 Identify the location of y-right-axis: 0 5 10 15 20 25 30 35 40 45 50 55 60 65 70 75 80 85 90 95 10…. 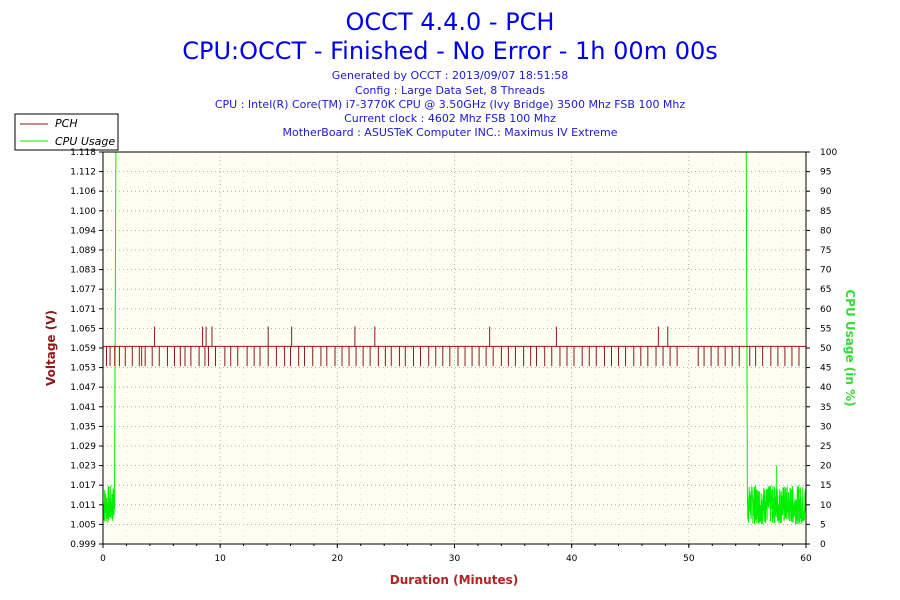
(821, 349).